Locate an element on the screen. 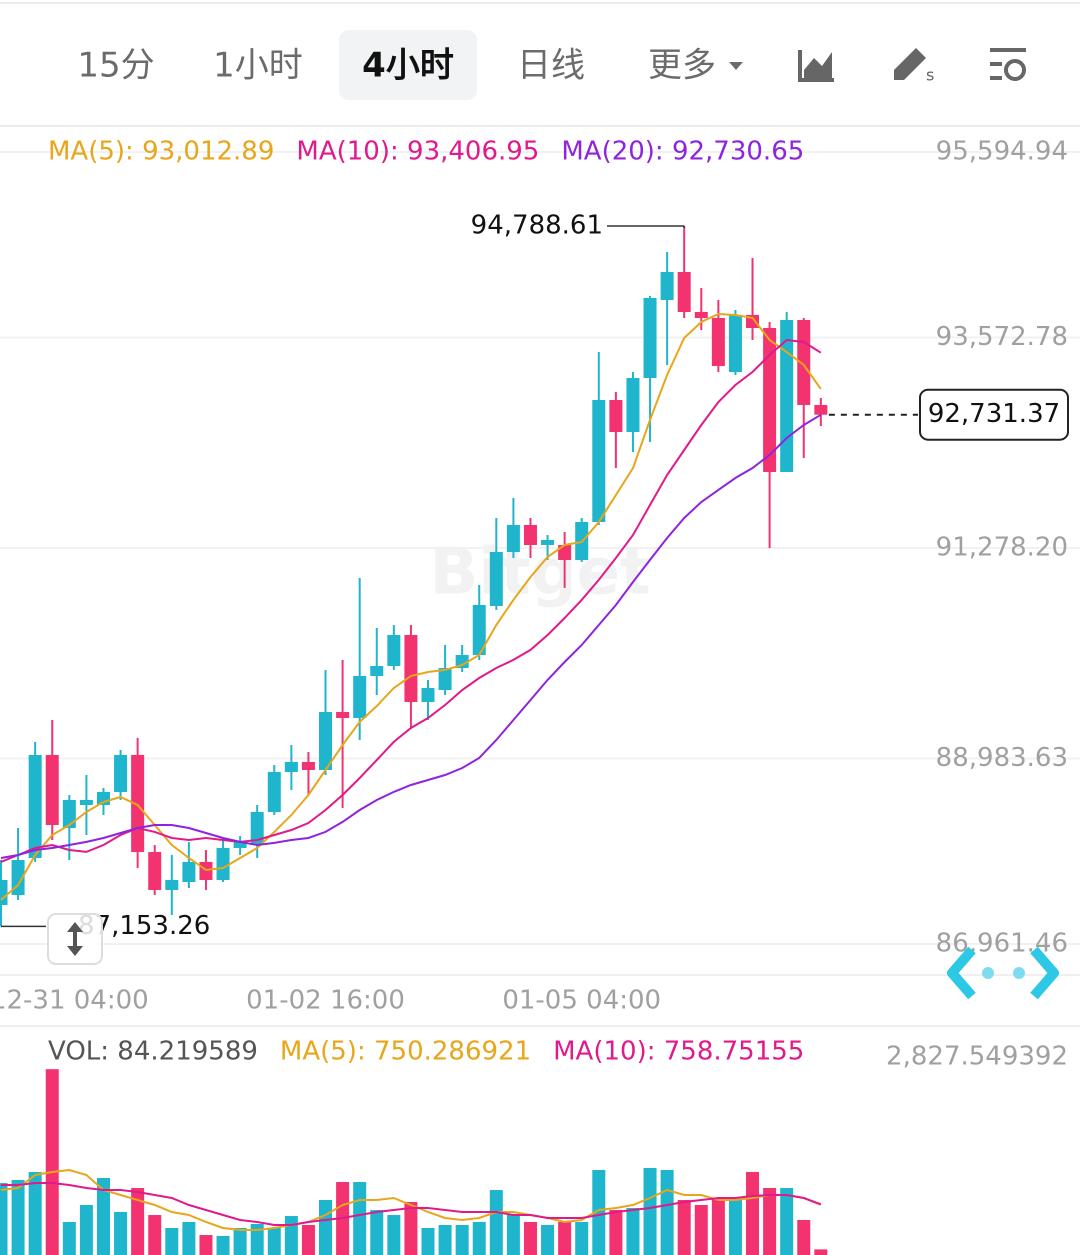  tab: 更多 is located at coordinates (682, 66).